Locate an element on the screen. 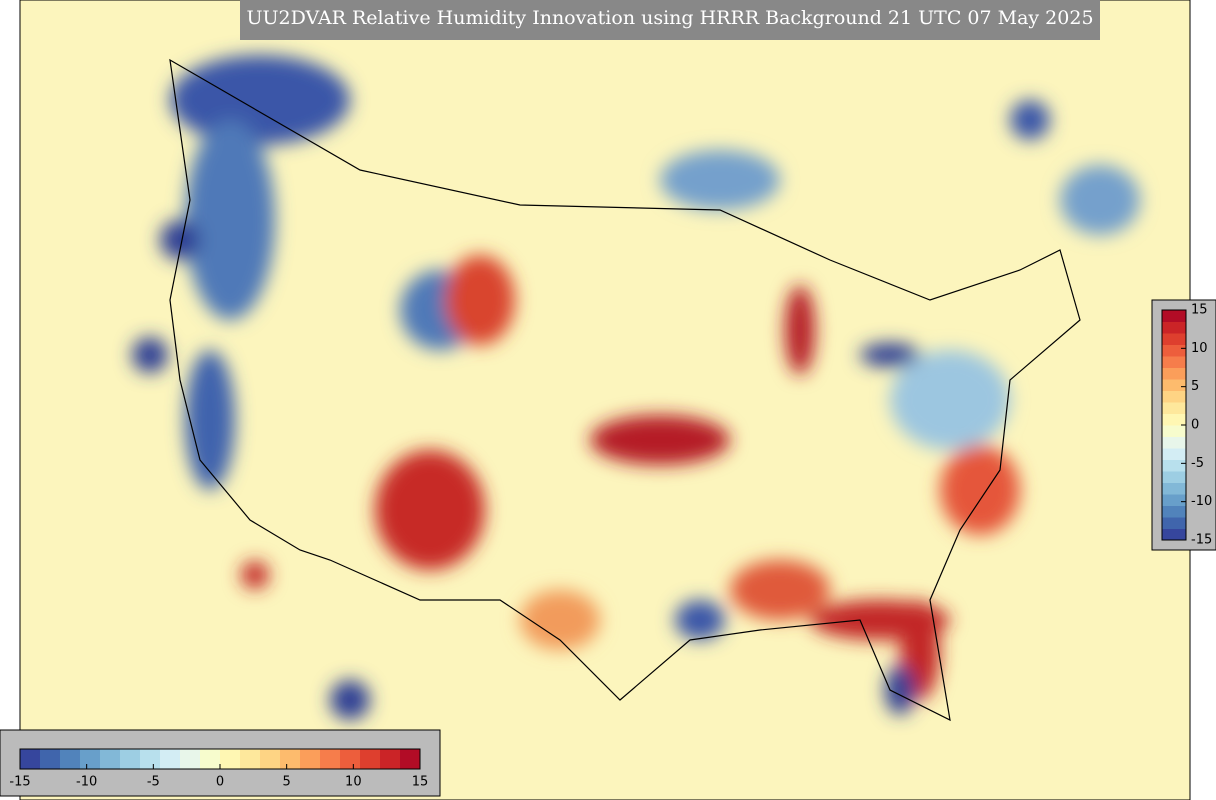 The width and height of the screenshot is (1216, 800). title-box is located at coordinates (670, 20).